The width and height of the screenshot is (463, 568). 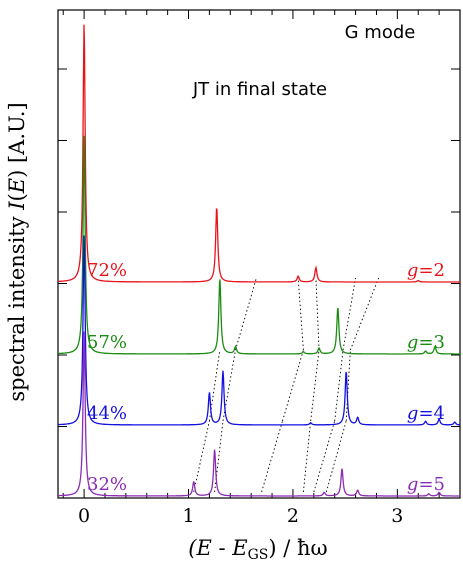 I want to click on annotation-jt: JT in final state, so click(x=259, y=89).